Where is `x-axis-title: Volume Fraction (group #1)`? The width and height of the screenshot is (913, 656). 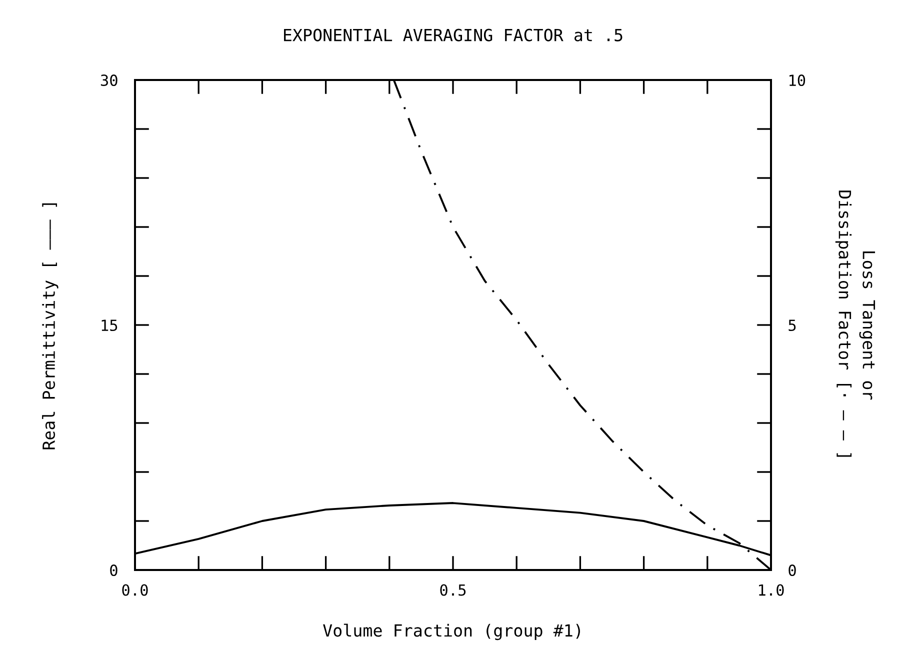 x-axis-title: Volume Fraction (group #1) is located at coordinates (451, 632).